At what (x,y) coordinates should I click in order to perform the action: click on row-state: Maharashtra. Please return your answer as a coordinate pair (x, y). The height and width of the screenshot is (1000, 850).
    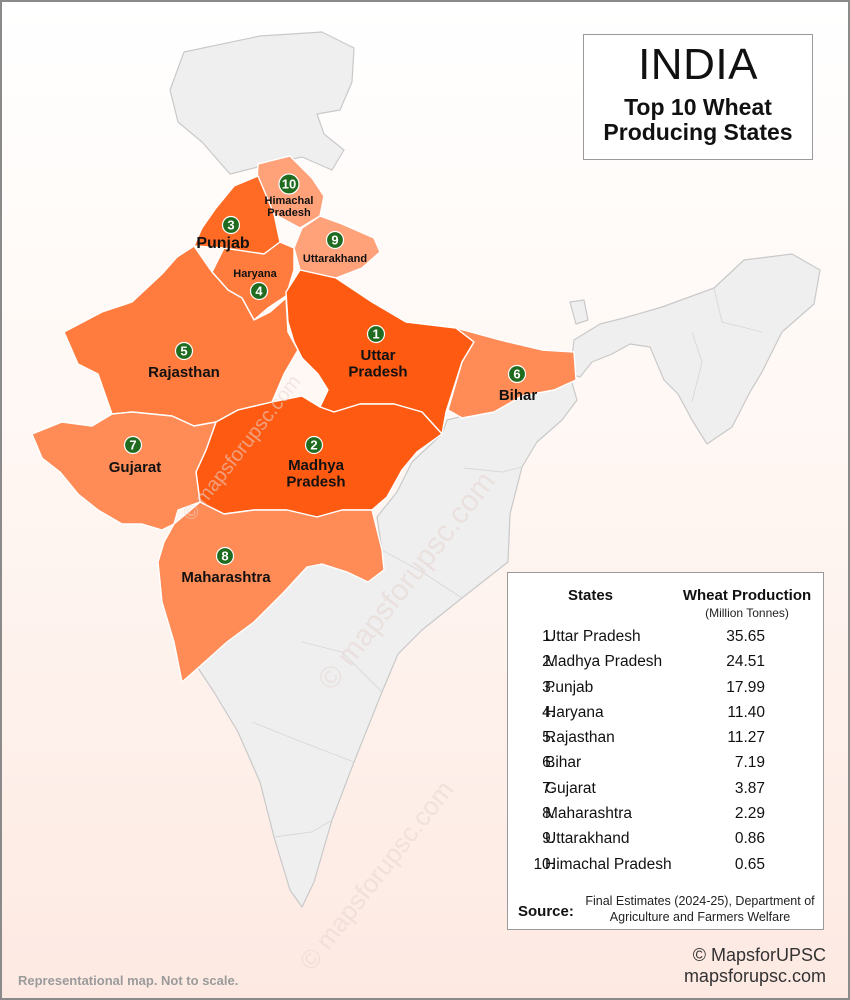
    Looking at the image, I should click on (589, 814).